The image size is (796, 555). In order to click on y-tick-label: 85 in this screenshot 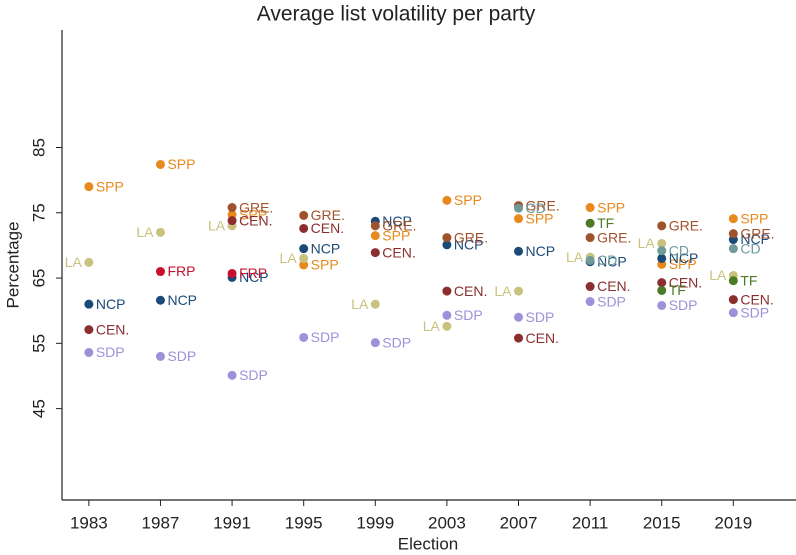, I will do `click(38, 147)`.